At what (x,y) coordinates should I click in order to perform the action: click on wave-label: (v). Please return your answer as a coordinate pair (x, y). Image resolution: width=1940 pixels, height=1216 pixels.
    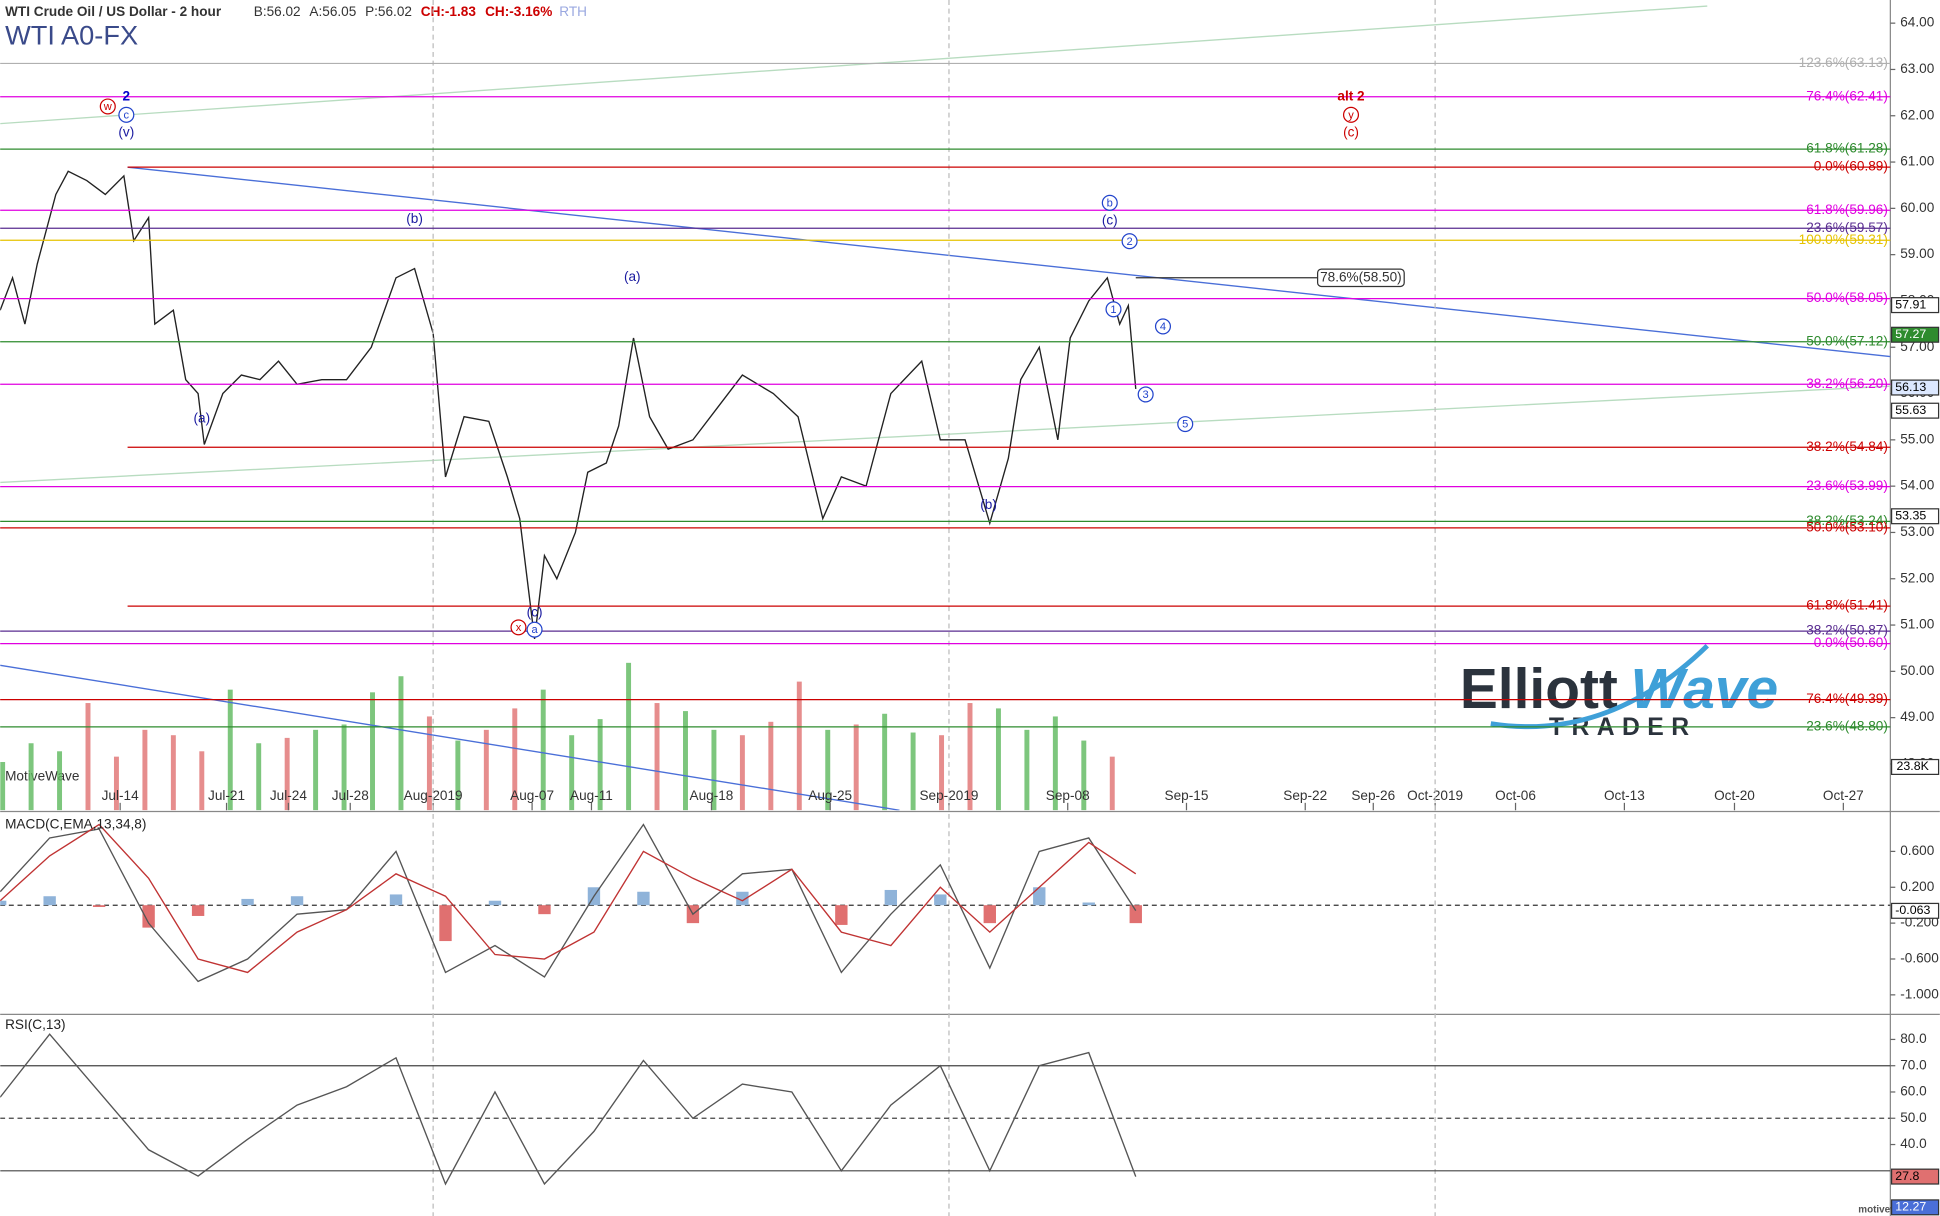
    Looking at the image, I should click on (126, 132).